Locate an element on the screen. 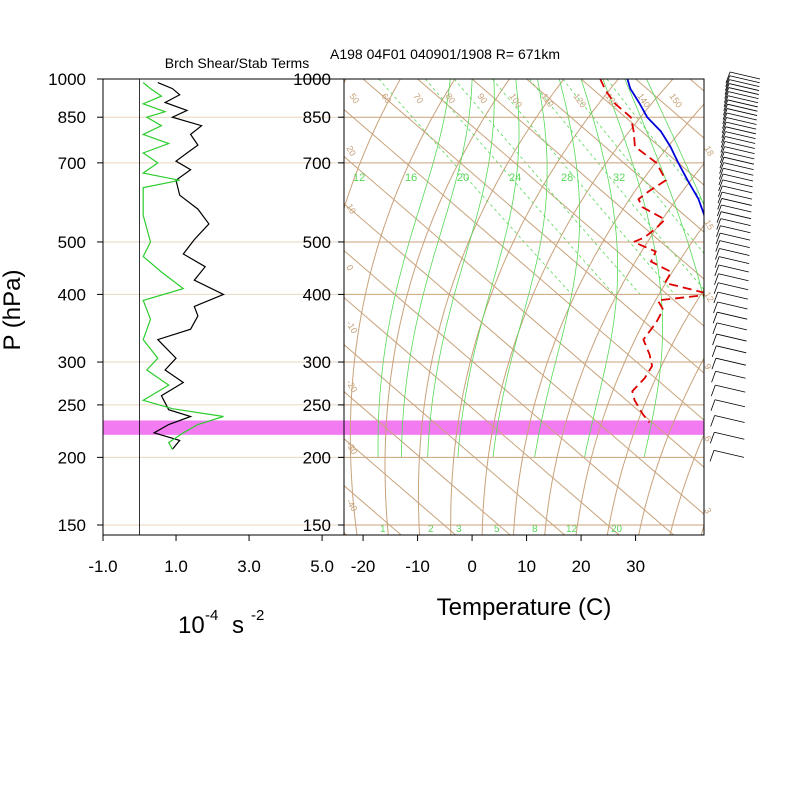 The height and width of the screenshot is (800, 800). isotherm-label: -30 is located at coordinates (351, 448).